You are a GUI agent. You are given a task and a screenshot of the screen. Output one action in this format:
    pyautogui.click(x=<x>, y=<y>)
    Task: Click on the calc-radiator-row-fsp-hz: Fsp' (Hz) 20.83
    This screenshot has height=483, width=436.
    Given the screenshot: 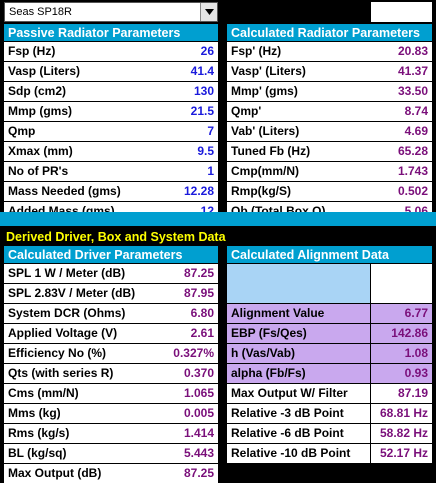 What is the action you would take?
    pyautogui.click(x=329, y=51)
    